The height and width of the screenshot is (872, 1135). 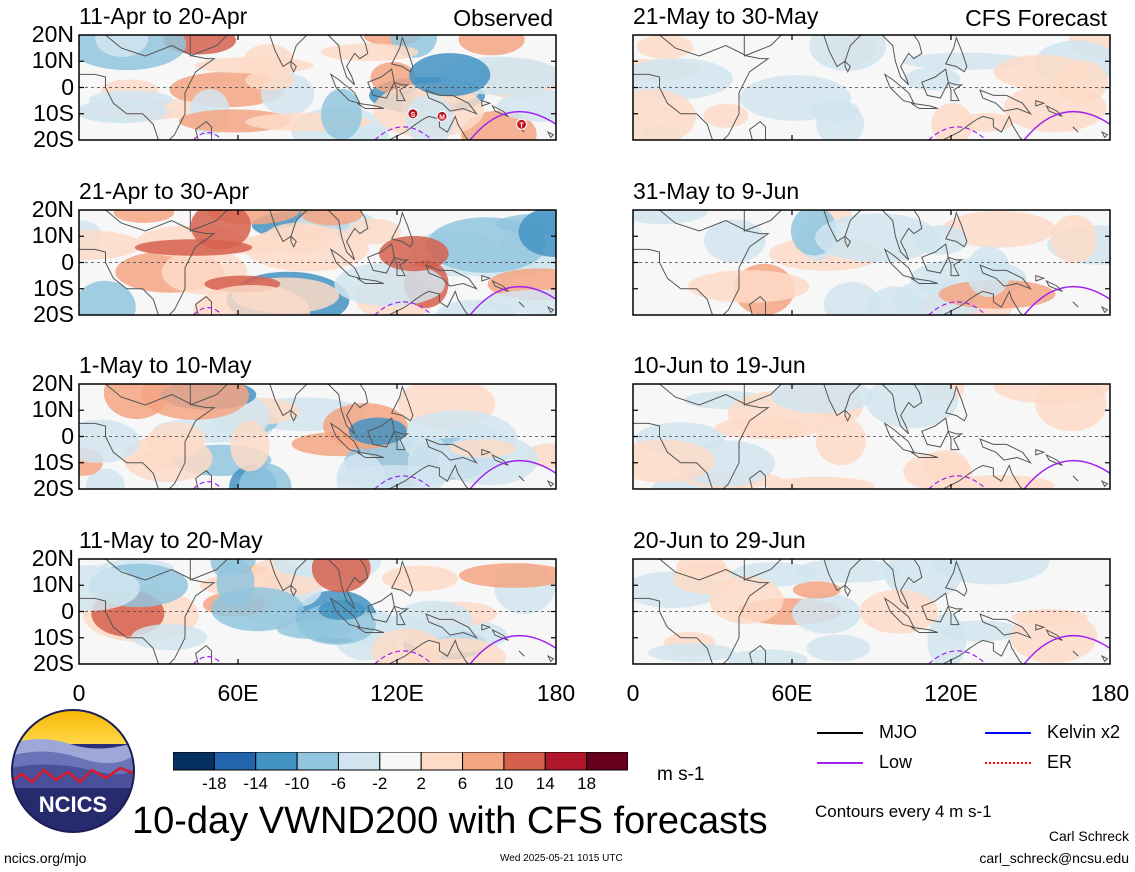 What do you see at coordinates (556, 693) in the screenshot?
I see `lon-tick-label: 180` at bounding box center [556, 693].